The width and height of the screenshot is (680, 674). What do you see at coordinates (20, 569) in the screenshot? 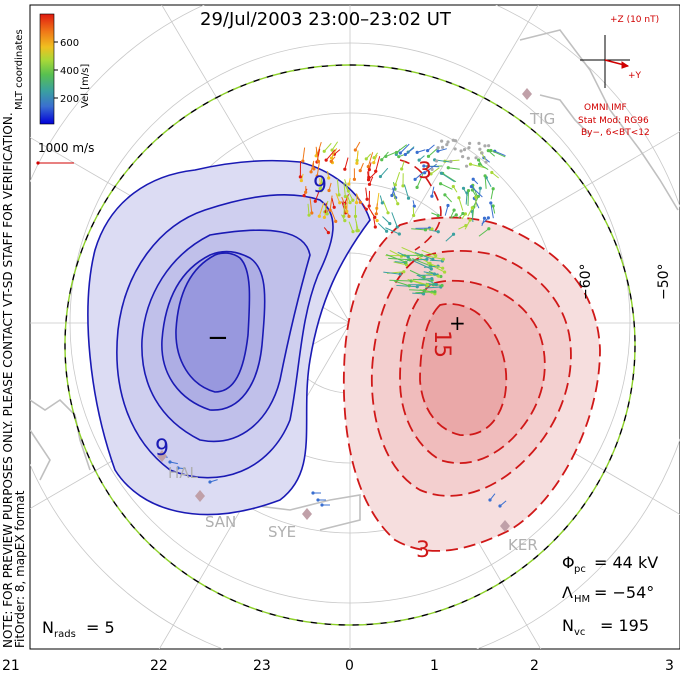
I see `fitorder-note: FitOrder: 8, mapEX format` at bounding box center [20, 569].